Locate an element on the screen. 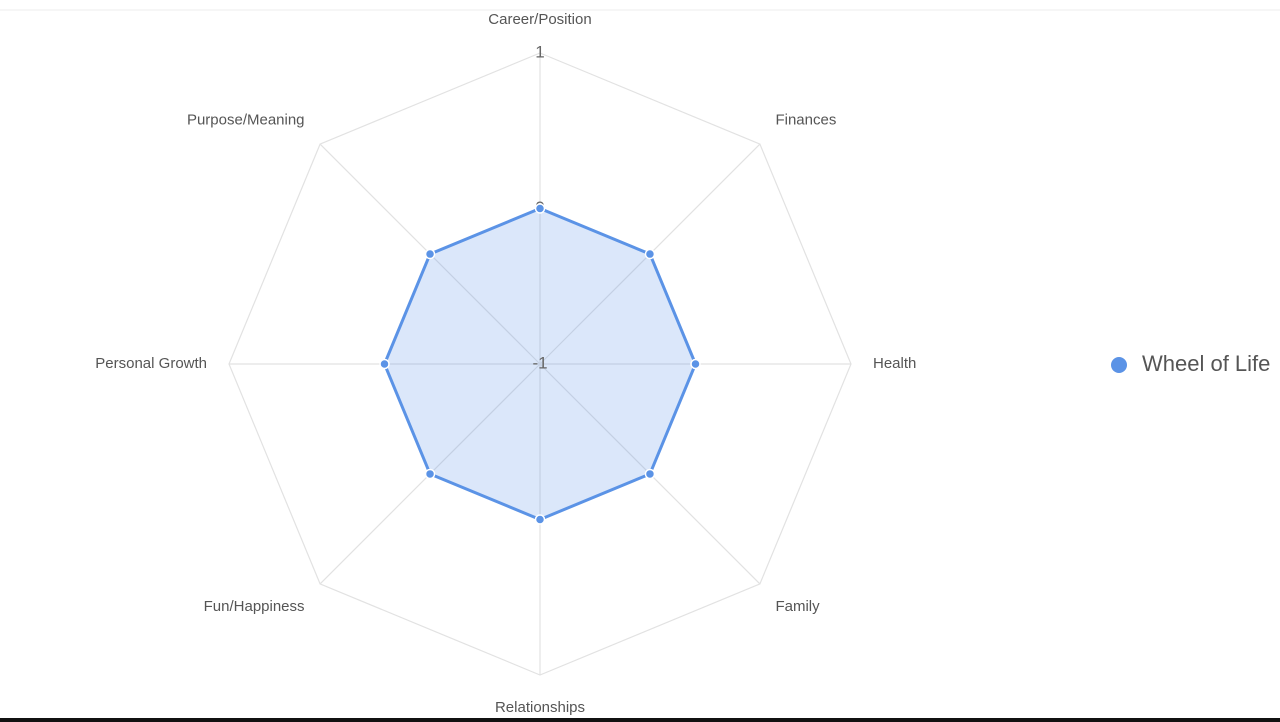 The image size is (1280, 722). axis-label: Career/Position is located at coordinates (539, 19).